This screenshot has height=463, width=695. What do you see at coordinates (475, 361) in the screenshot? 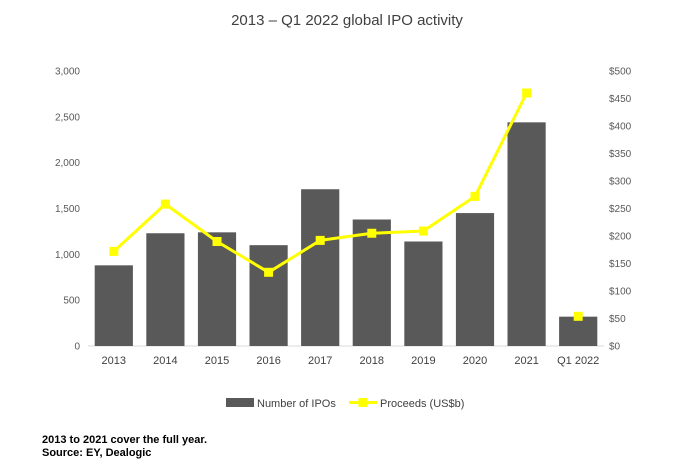
I see `x-axis-tick-label: 2020` at bounding box center [475, 361].